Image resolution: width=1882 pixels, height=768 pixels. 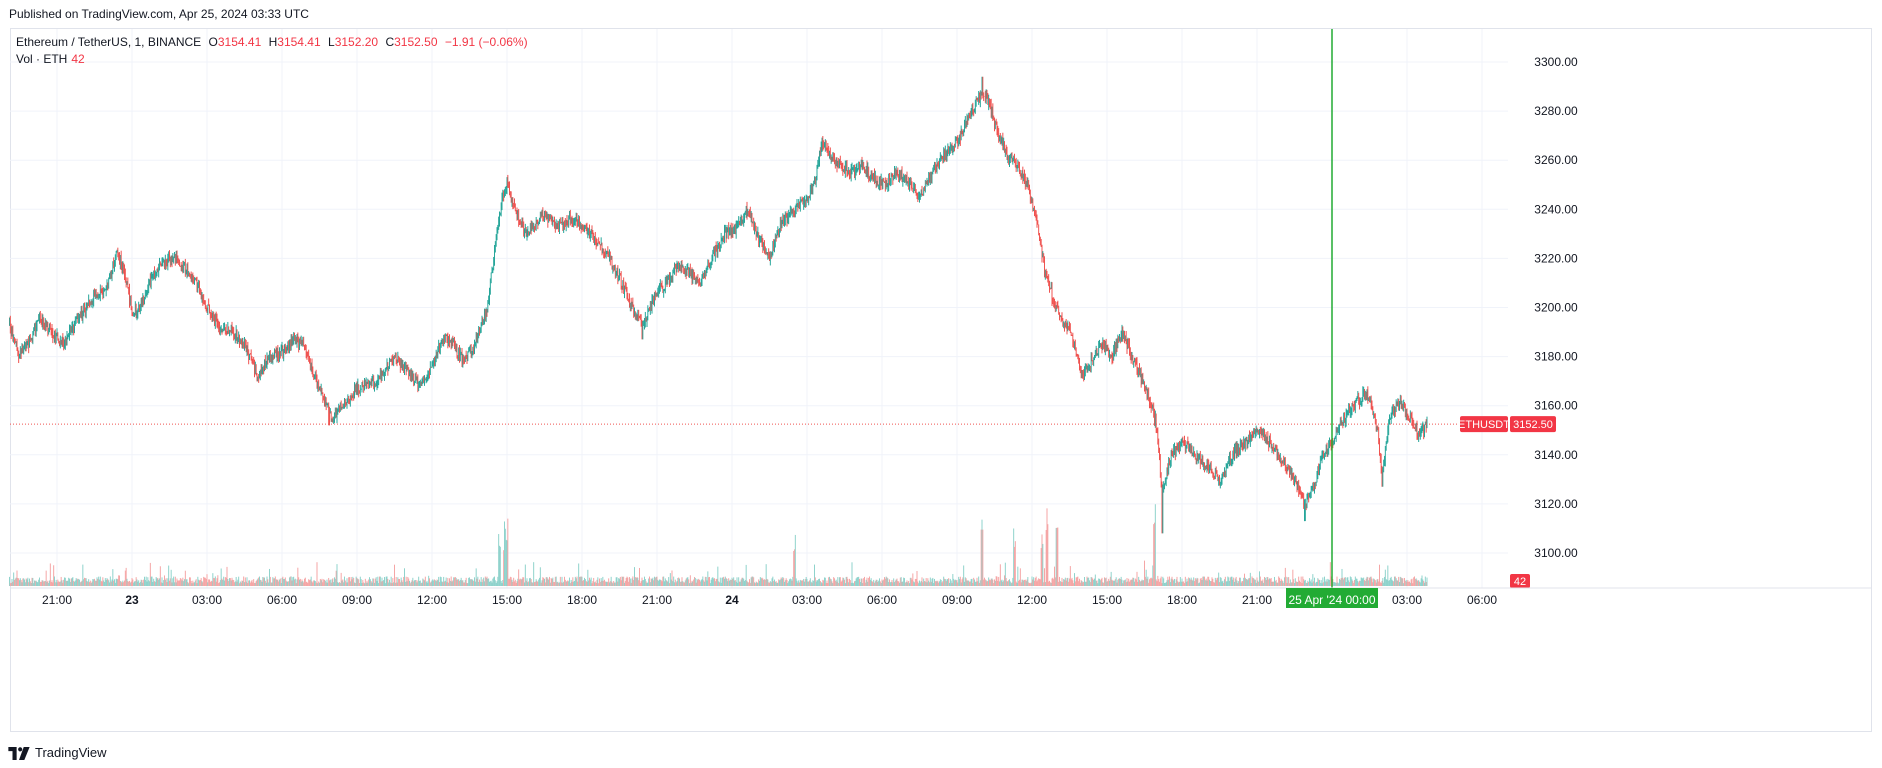 I want to click on symbol-title: Ethereum / TetherUS, 1, BINANCE, so click(x=109, y=42).